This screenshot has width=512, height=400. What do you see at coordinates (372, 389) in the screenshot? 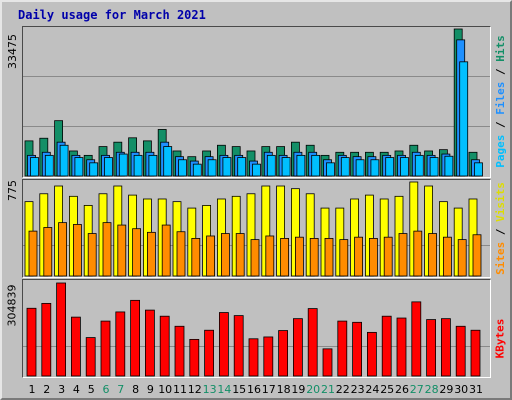
I see `day-label-24: 24` at bounding box center [372, 389].